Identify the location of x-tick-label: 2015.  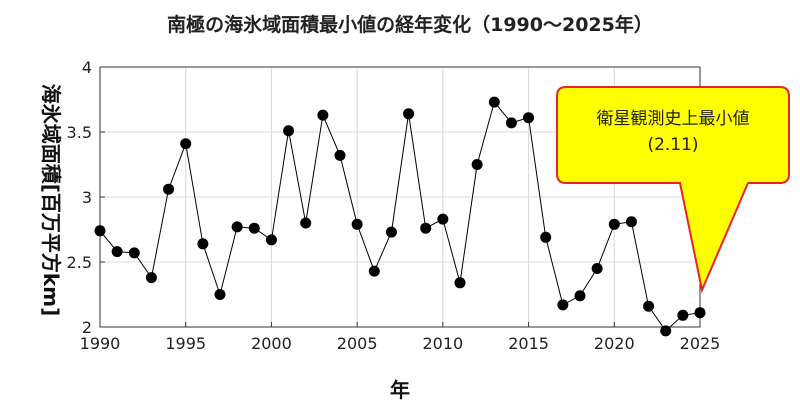
(528, 343).